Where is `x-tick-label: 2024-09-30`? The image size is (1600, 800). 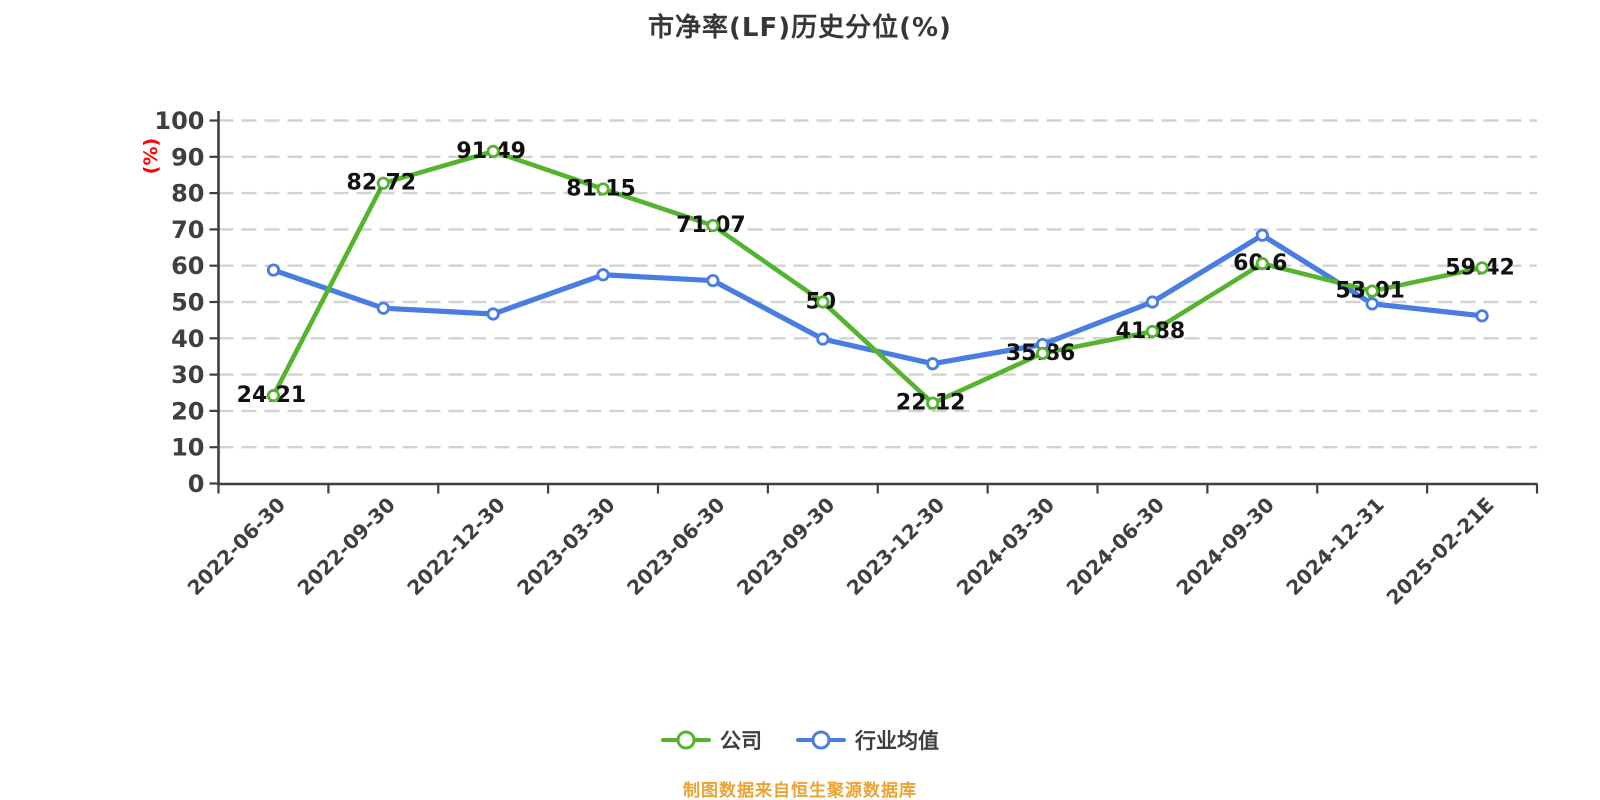
x-tick-label: 2024-09-30 is located at coordinates (1224, 546).